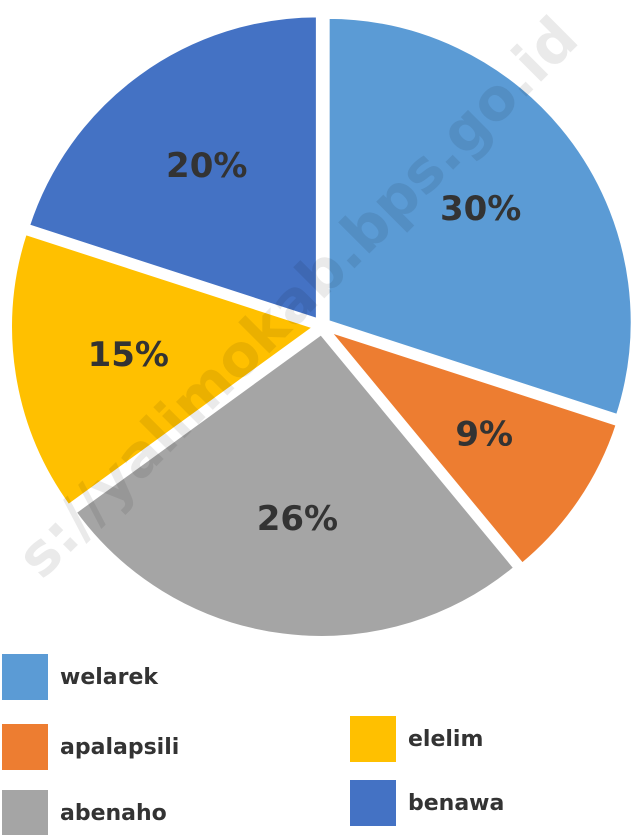 The height and width of the screenshot is (835, 633). I want to click on value-label: 20%, so click(206, 166).